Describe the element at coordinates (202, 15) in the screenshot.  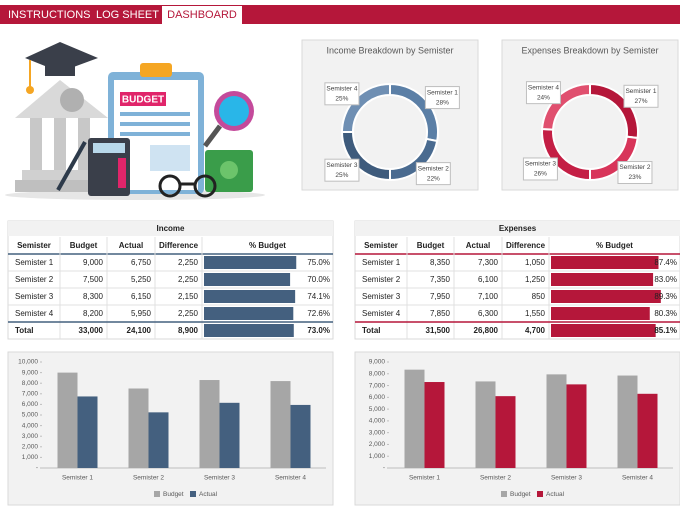
I see `tab: DASHBOARD` at that location.